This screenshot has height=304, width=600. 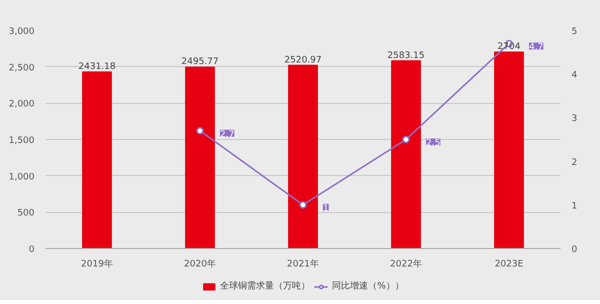 What do you see at coordinates (575, 32) in the screenshot?
I see `y2-tick-label: 5` at bounding box center [575, 32].